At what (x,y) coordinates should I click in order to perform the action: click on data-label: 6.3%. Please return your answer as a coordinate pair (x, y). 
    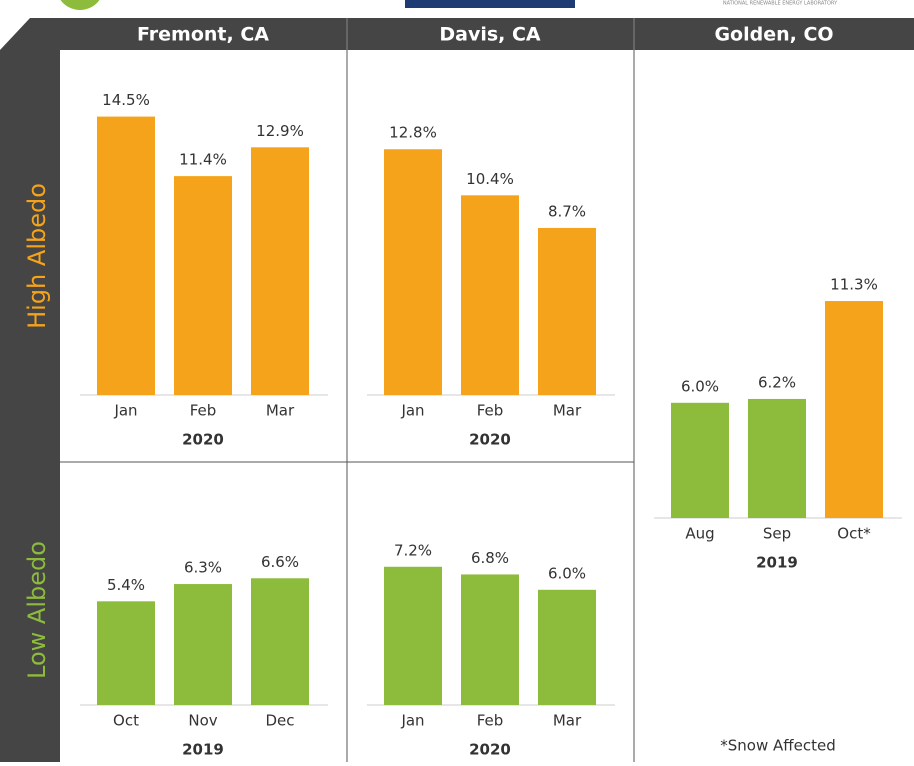
    Looking at the image, I should click on (203, 568).